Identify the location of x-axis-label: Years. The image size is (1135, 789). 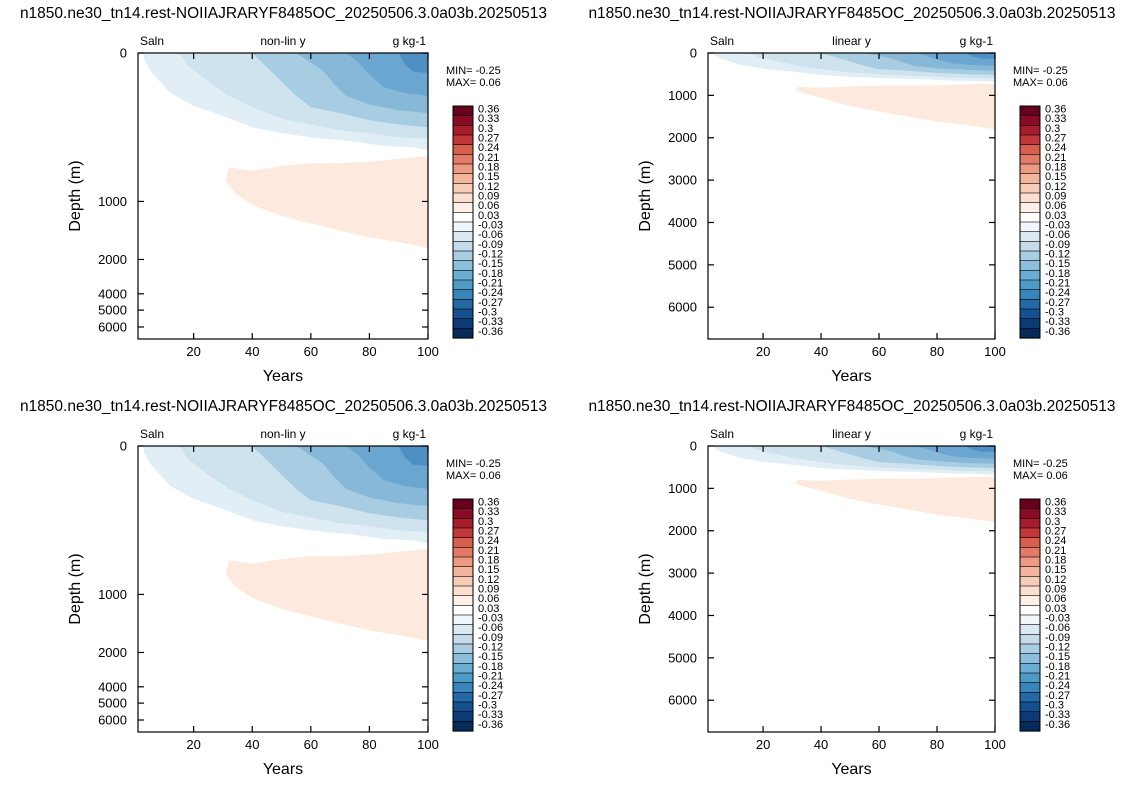
(851, 376).